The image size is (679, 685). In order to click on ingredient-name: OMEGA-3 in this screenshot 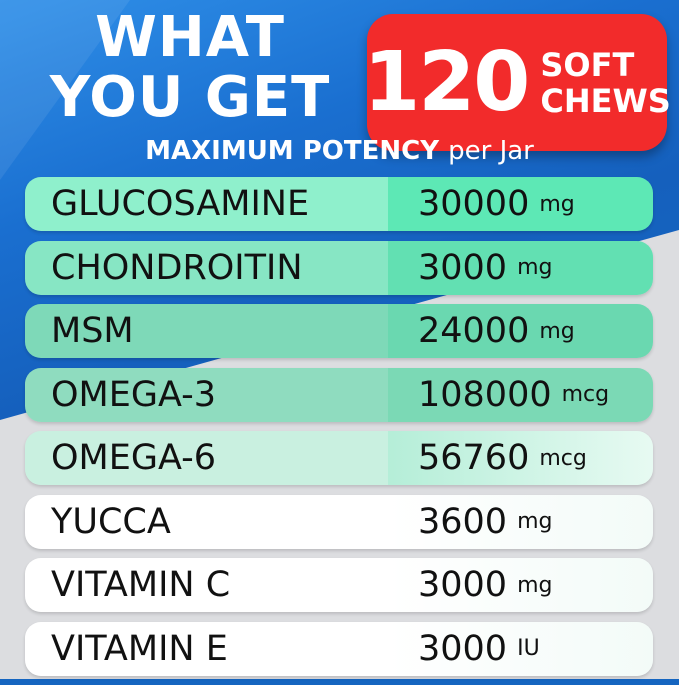, I will do `click(206, 394)`.